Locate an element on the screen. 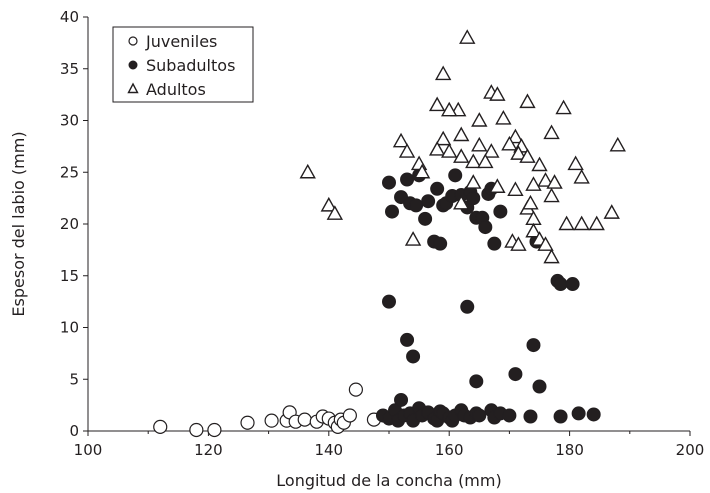  x-tick-label: 200 is located at coordinates (690, 450).